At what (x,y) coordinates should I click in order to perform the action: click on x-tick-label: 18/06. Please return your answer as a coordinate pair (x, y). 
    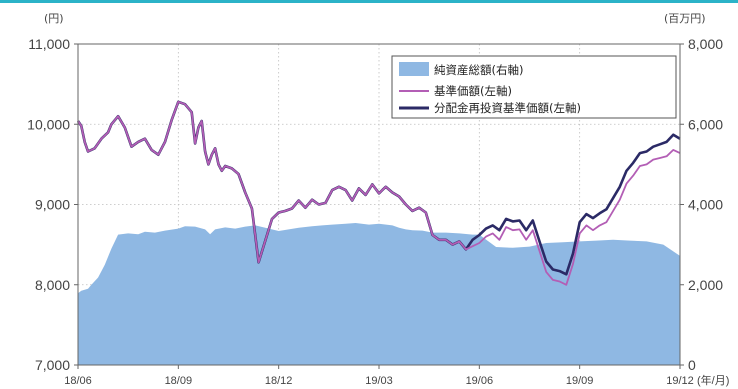
    Looking at the image, I should click on (78, 381).